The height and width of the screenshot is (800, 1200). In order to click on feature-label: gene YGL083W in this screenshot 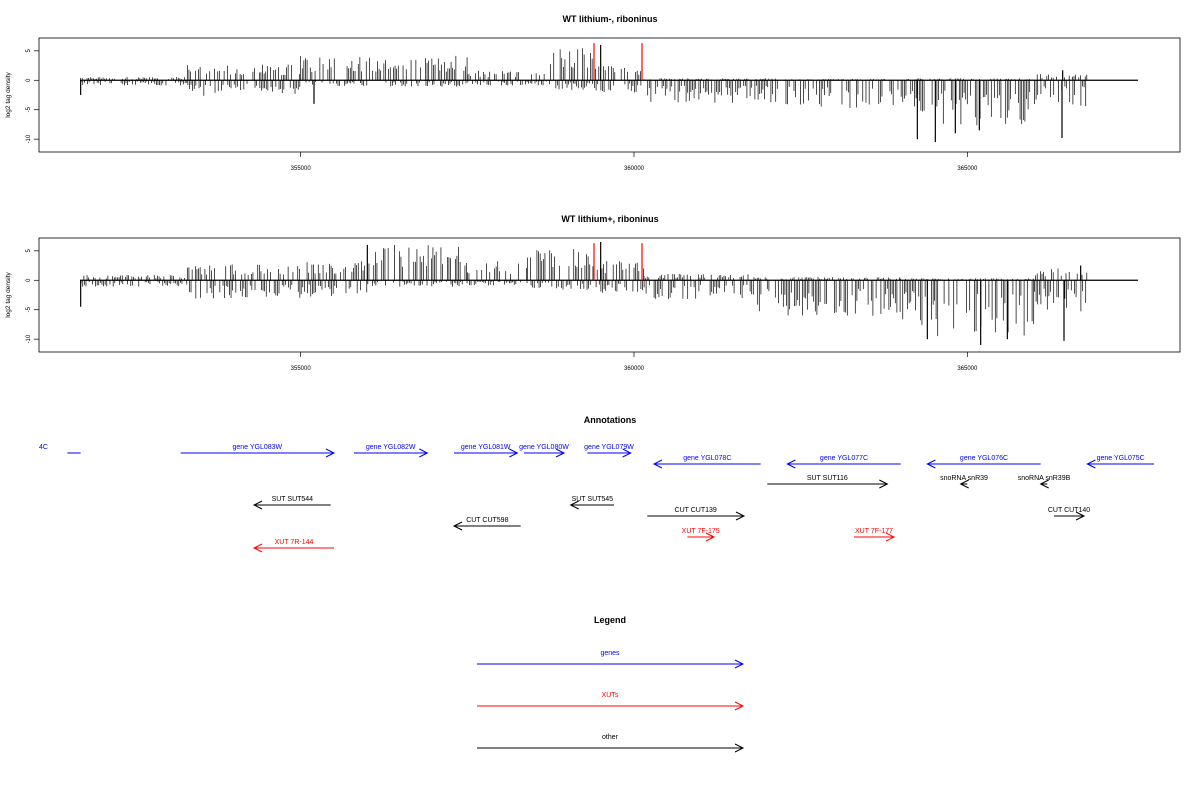, I will do `click(257, 447)`.